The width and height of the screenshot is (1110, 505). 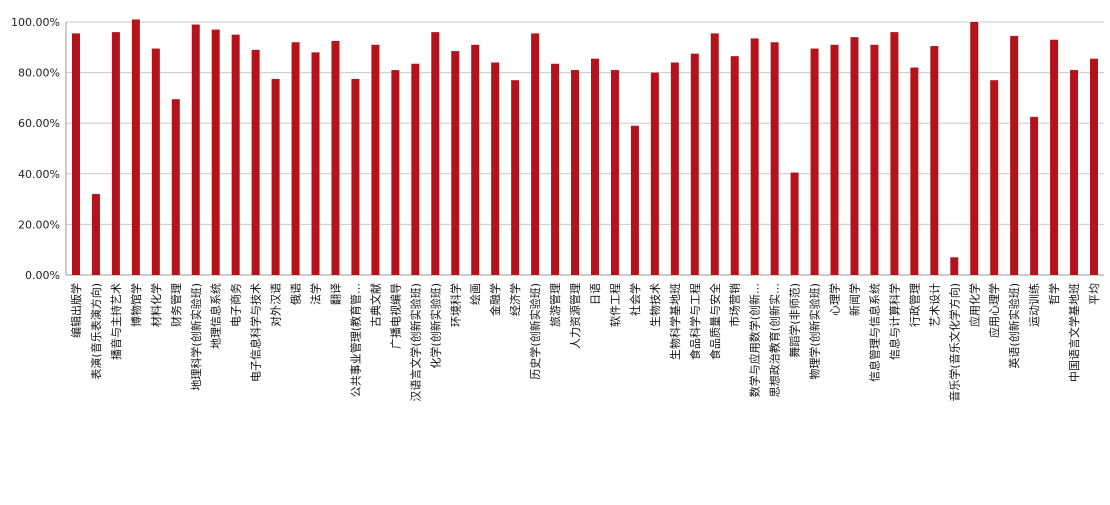 What do you see at coordinates (854, 299) in the screenshot?
I see `x-tick-label: 新闻学` at bounding box center [854, 299].